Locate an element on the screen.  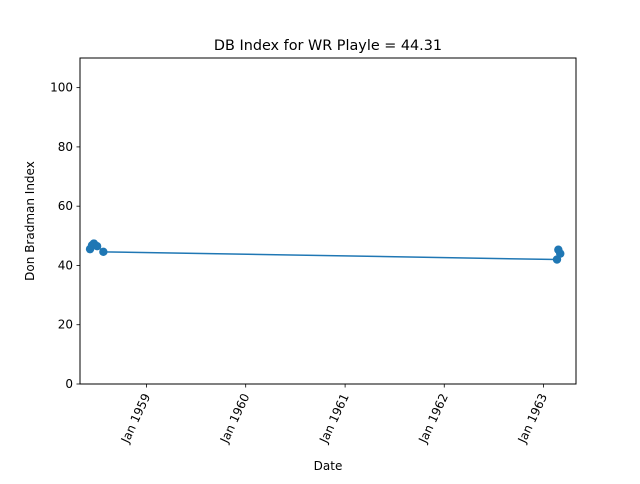
chart-title: DB Index for WR Playle = 44.31 is located at coordinates (328, 46).